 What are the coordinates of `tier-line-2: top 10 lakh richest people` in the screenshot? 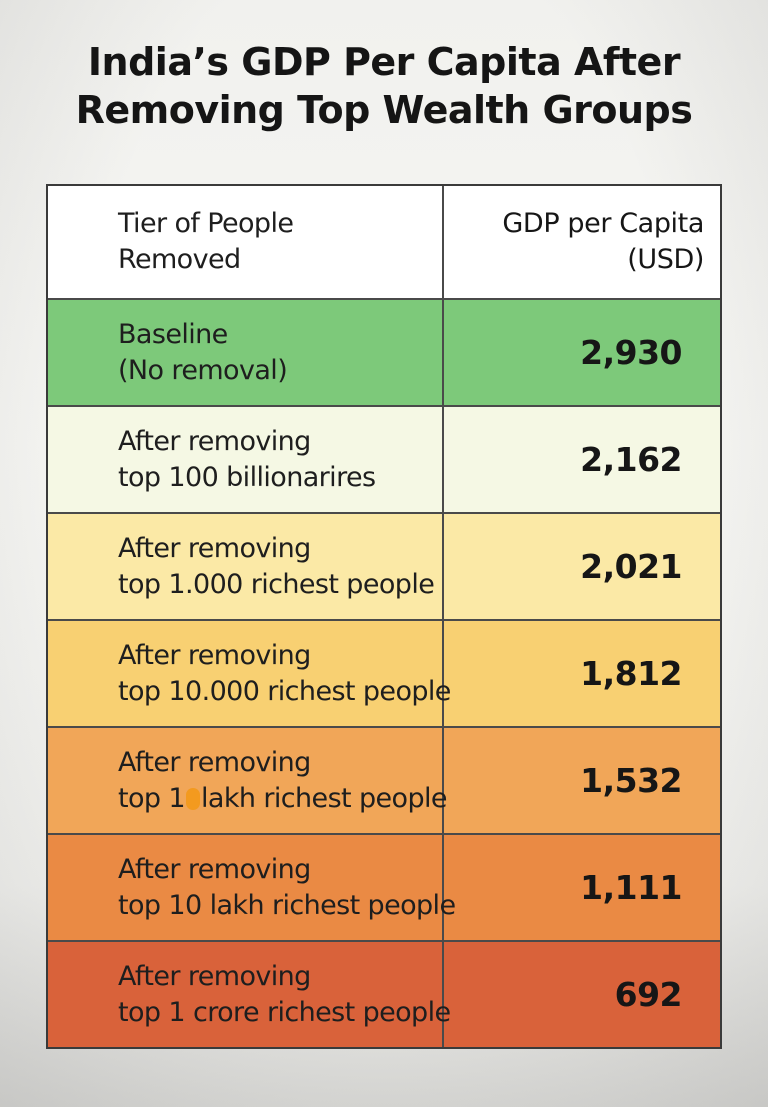 It's located at (287, 905).